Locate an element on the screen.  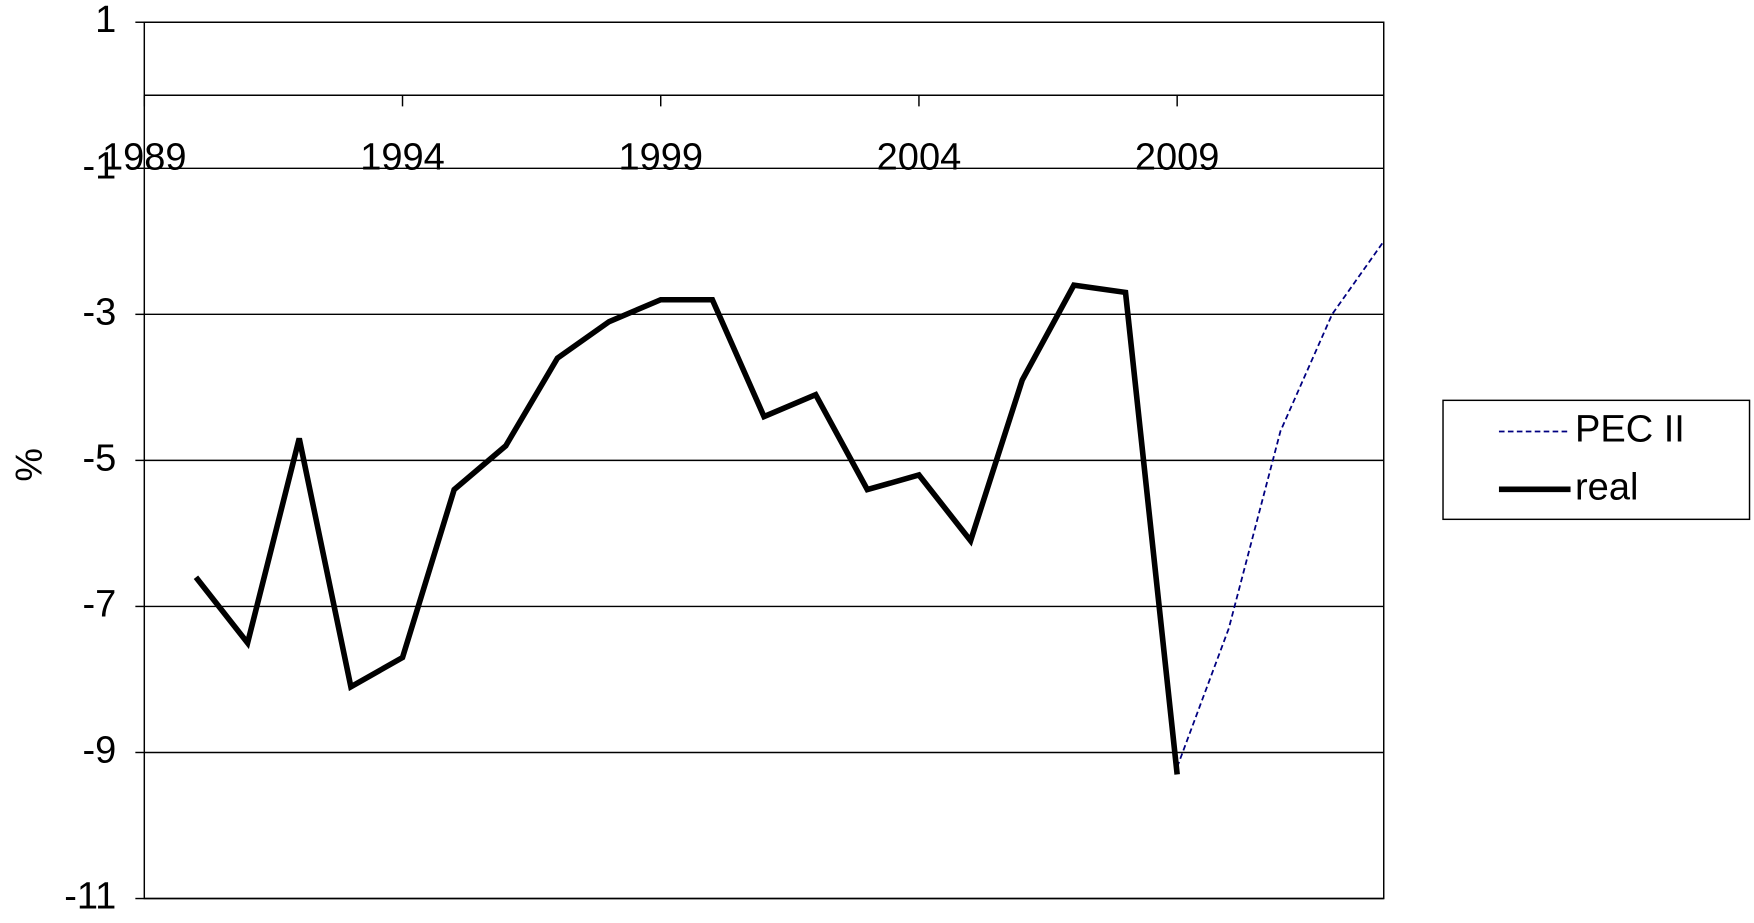
y-axis-label: % is located at coordinates (29, 465).